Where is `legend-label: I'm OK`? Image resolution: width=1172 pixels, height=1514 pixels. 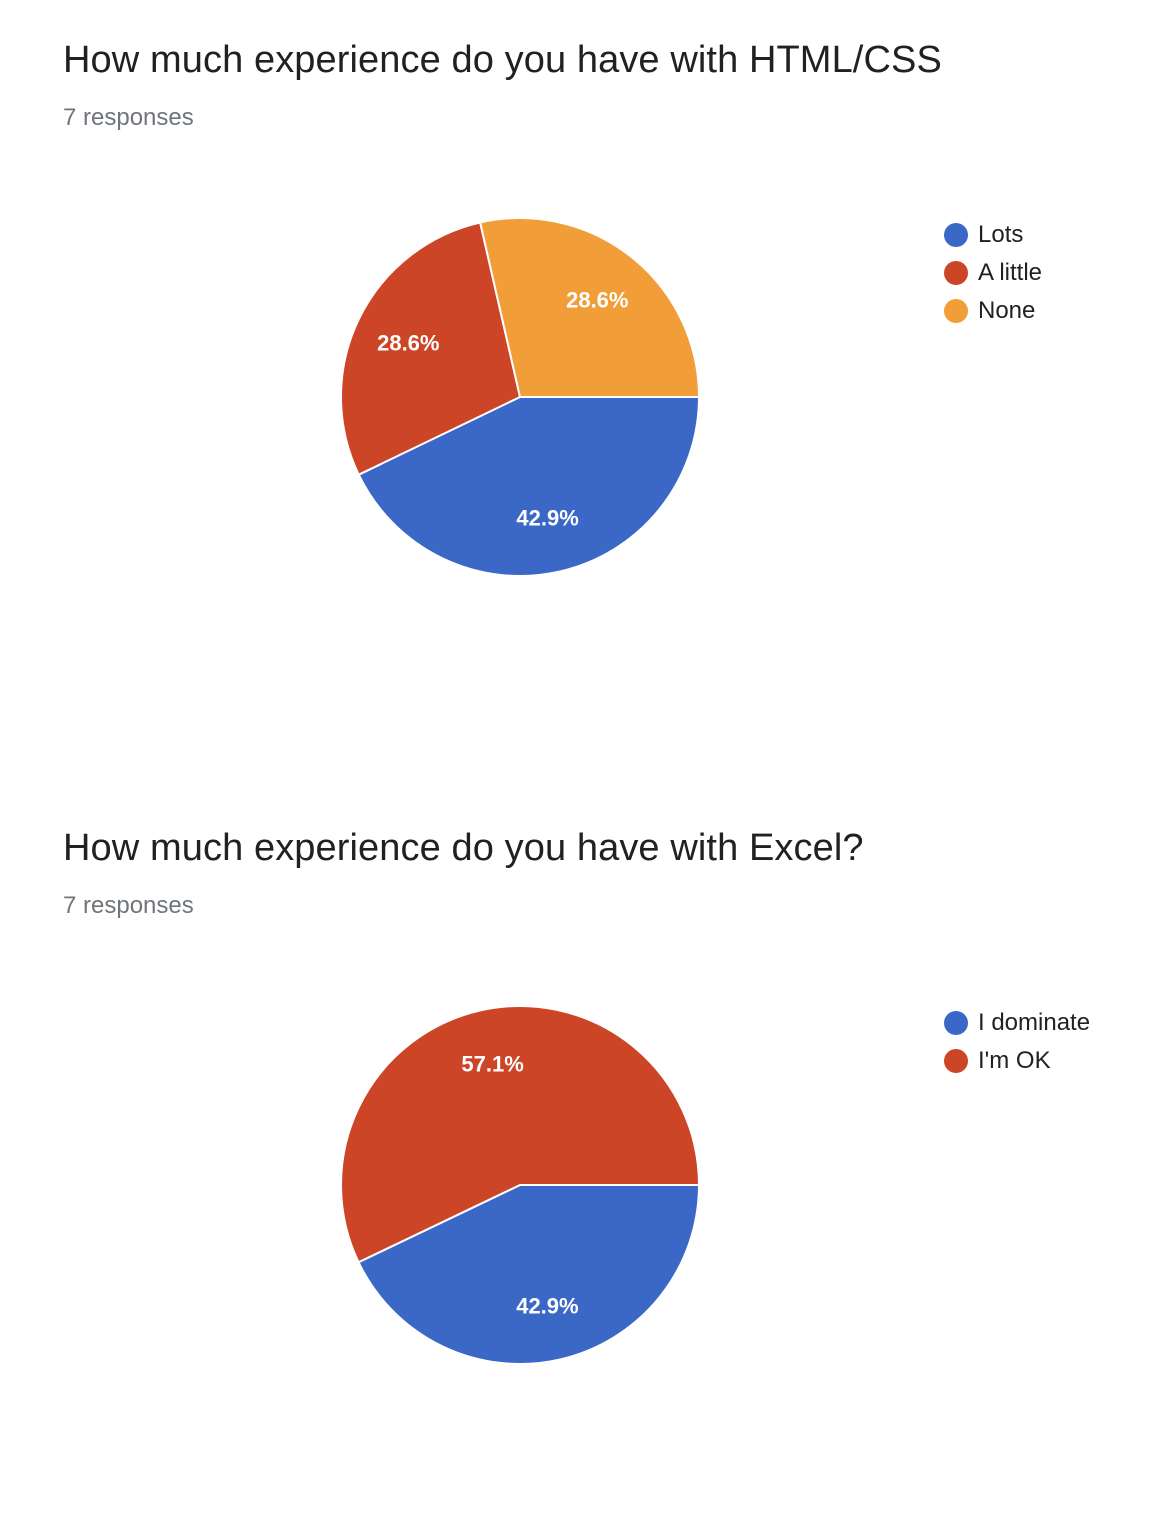
legend-label: I'm OK is located at coordinates (1014, 1060).